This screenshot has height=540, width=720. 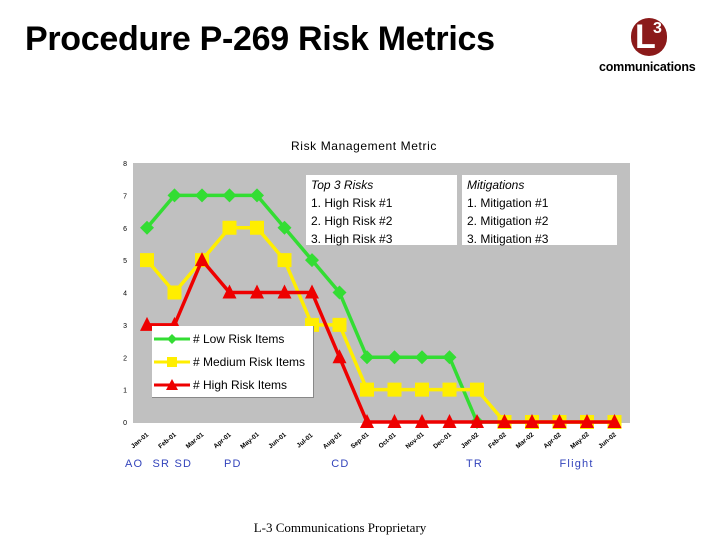 I want to click on logo-badge, so click(x=649, y=37).